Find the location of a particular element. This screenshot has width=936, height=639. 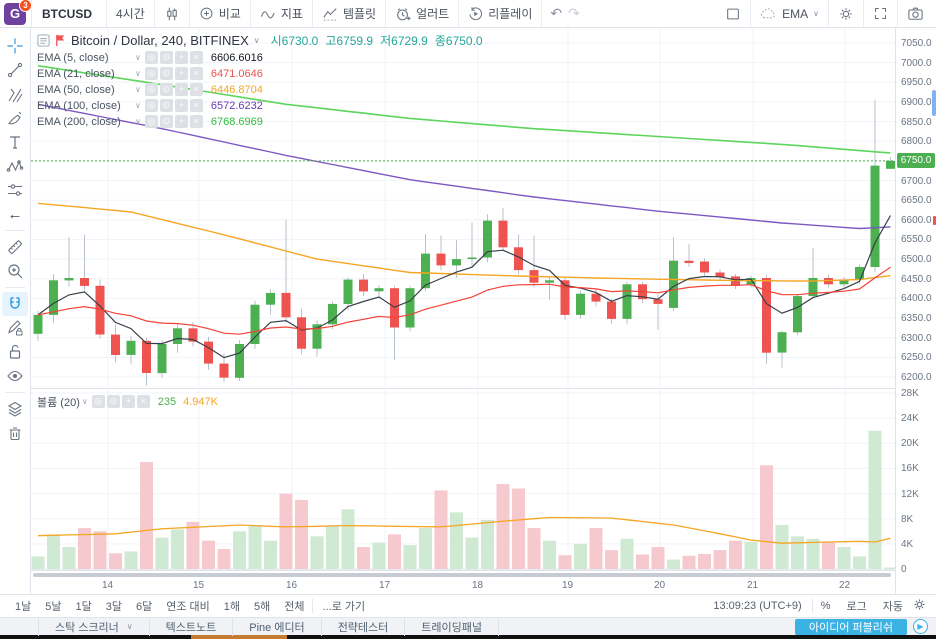

arrow-tool: ← is located at coordinates (15, 214).